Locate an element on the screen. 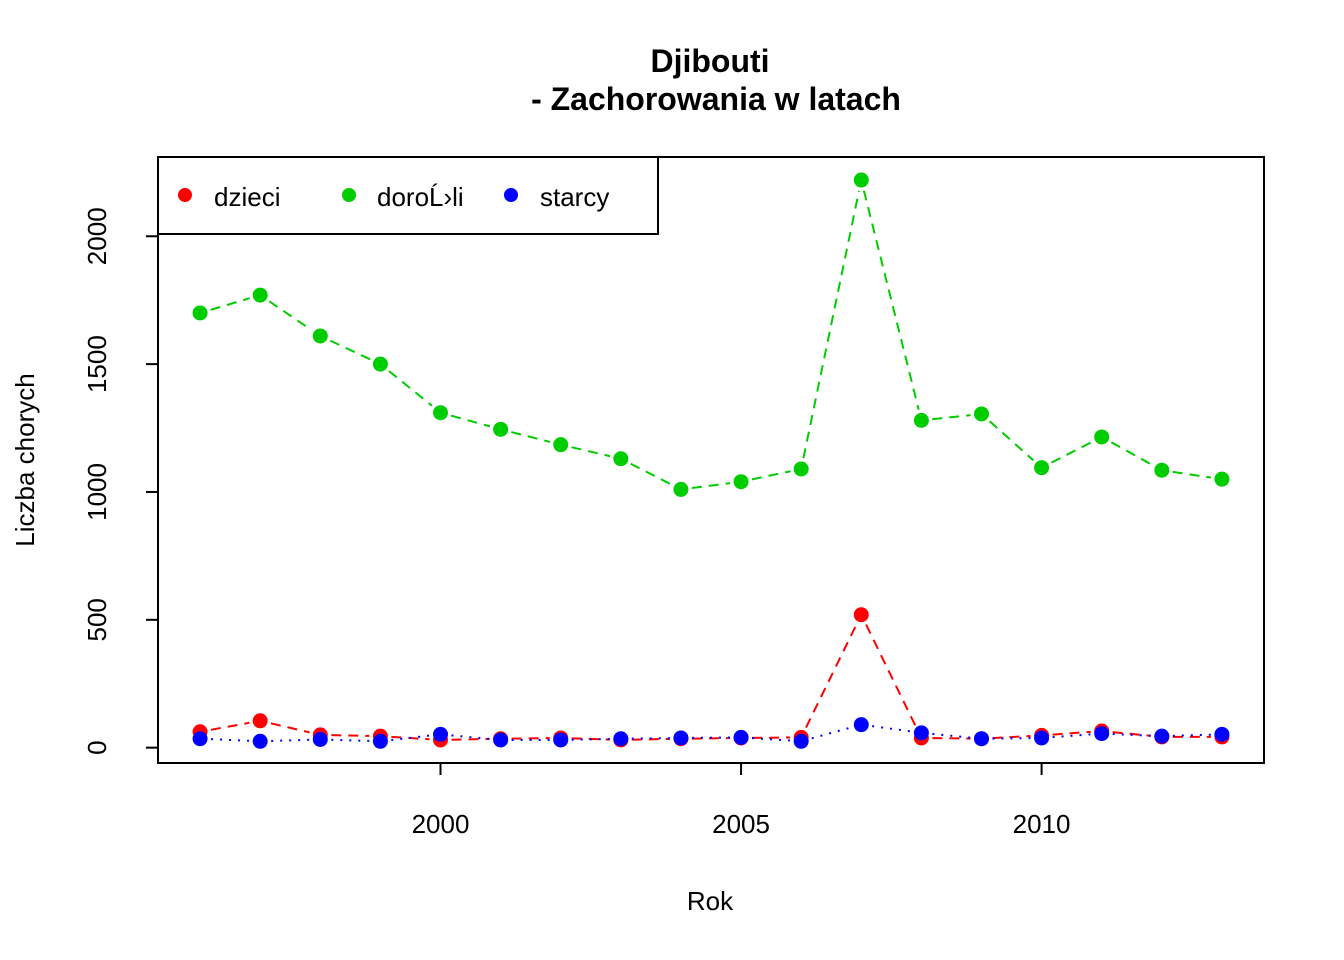  y-tick-label: 1000 is located at coordinates (97, 492).